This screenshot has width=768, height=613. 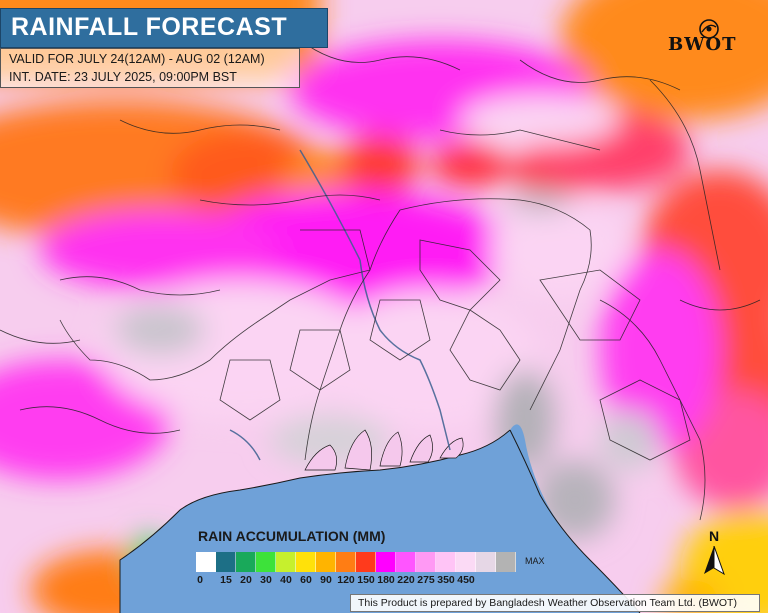 What do you see at coordinates (286, 580) in the screenshot?
I see `legend-tick-label: 40` at bounding box center [286, 580].